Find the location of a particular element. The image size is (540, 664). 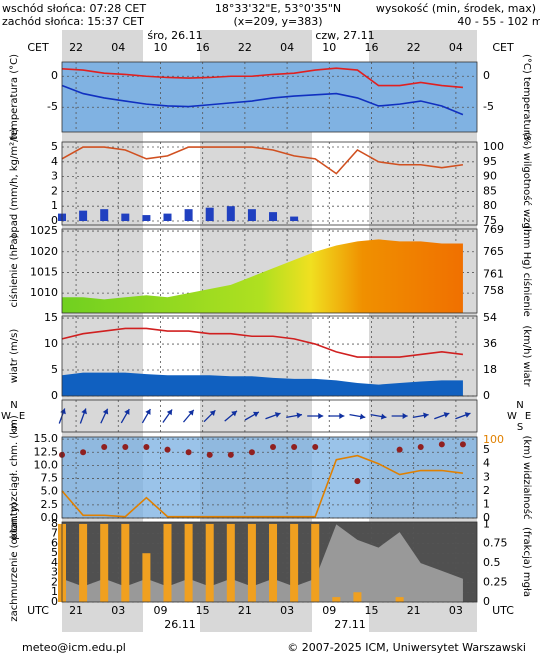

email: meteo@icm.edu.pl is located at coordinates (74, 647).